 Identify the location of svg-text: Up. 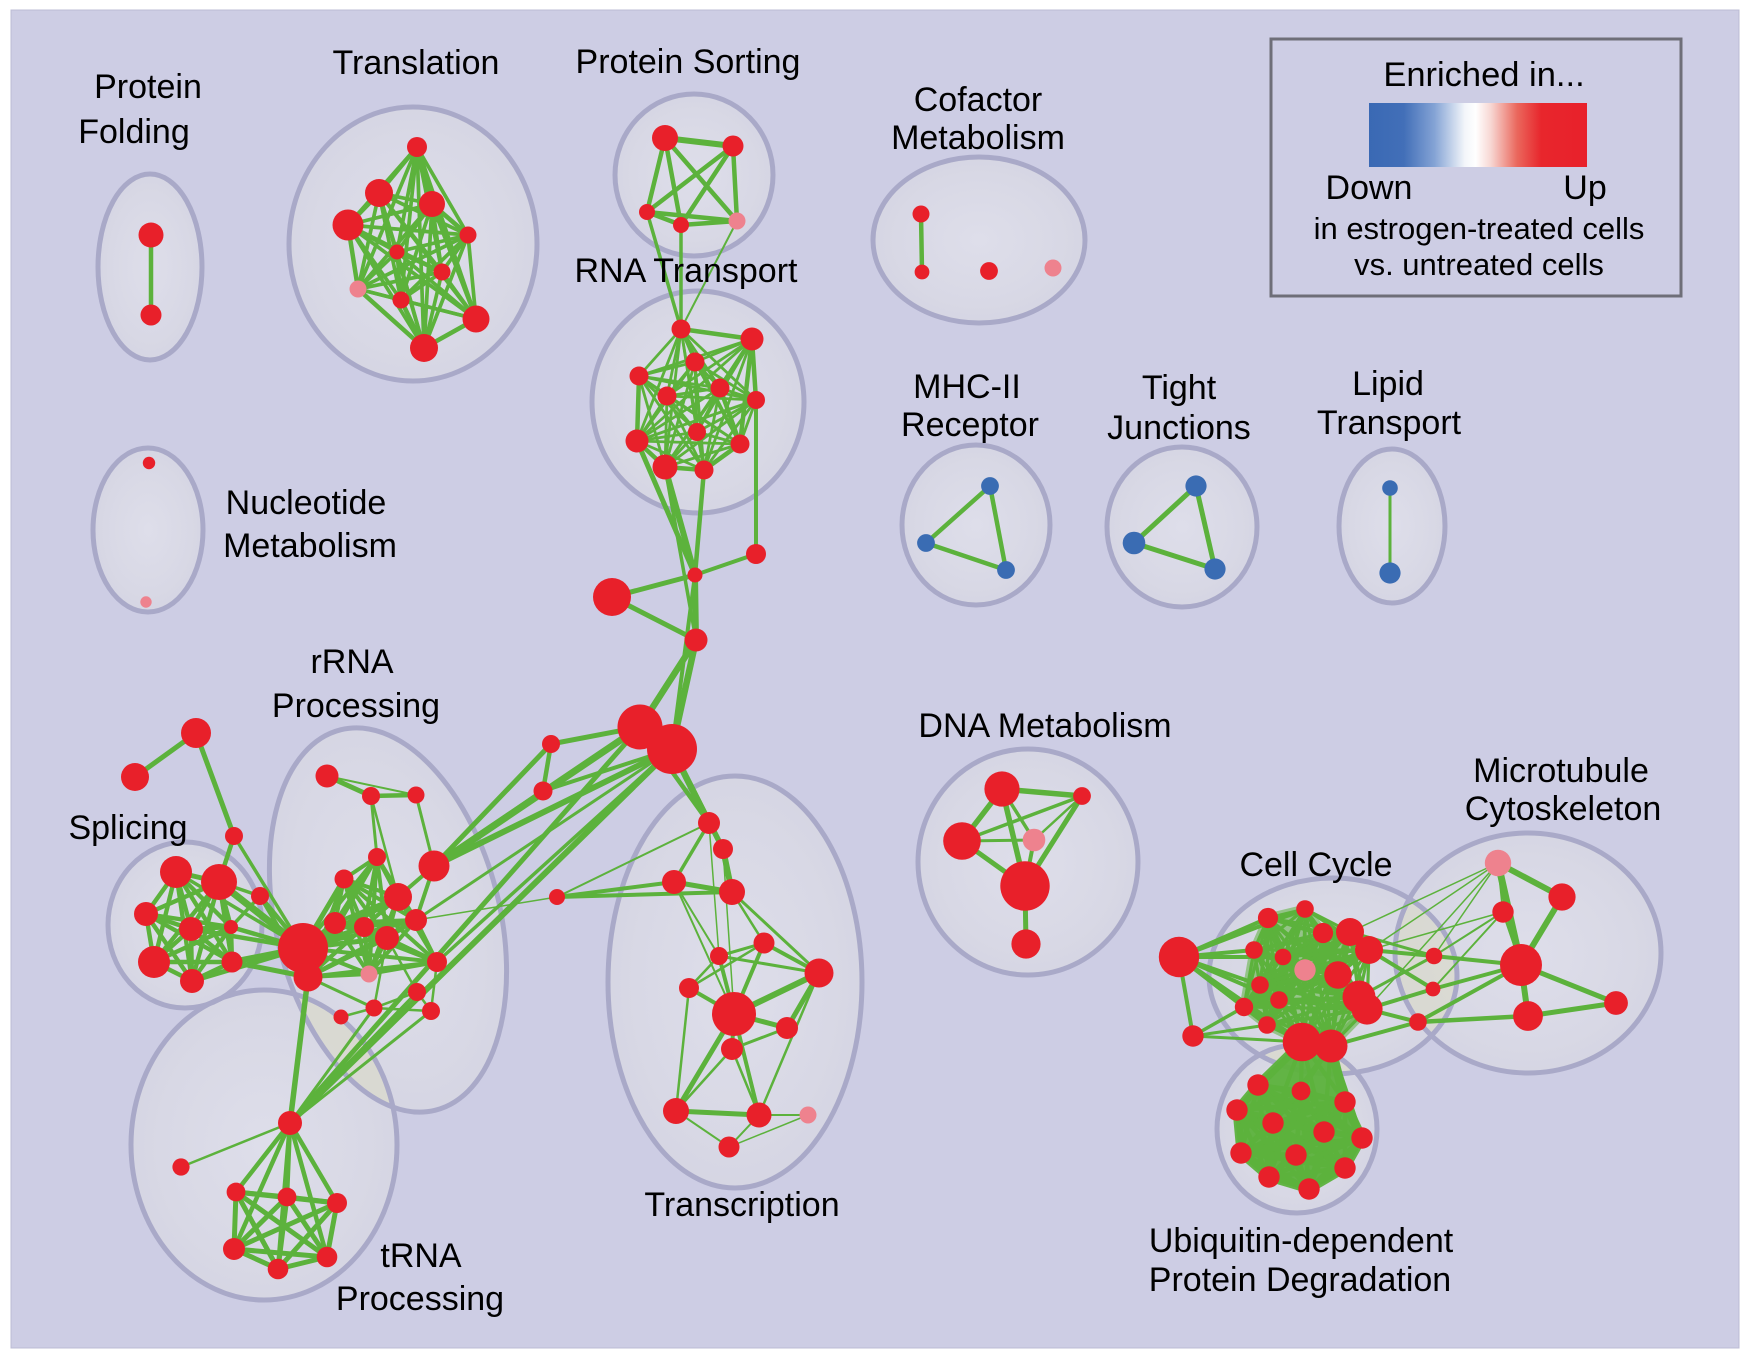
(1584, 188).